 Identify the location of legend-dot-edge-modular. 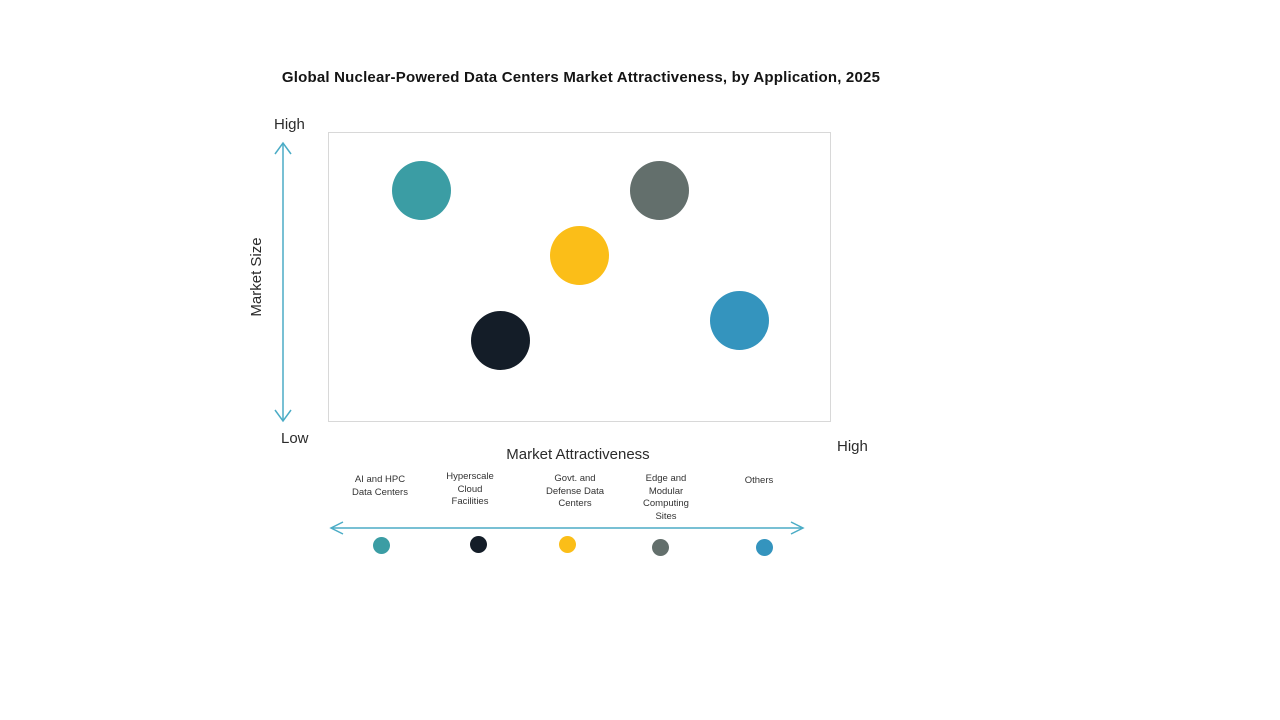
(660, 547).